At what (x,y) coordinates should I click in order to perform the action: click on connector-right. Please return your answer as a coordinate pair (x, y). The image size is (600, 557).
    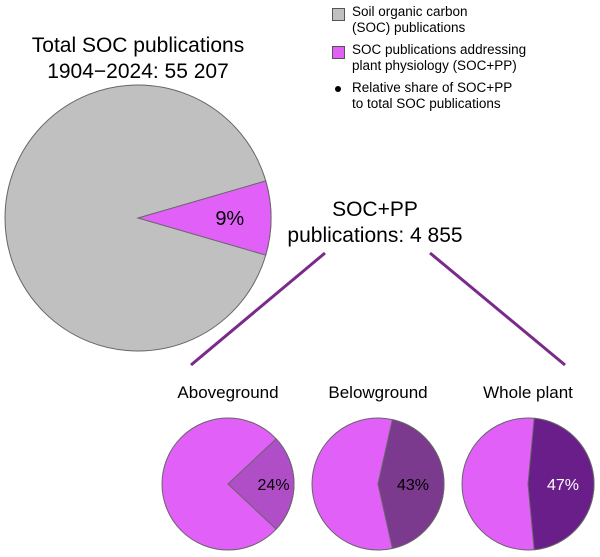
    Looking at the image, I should click on (497, 309).